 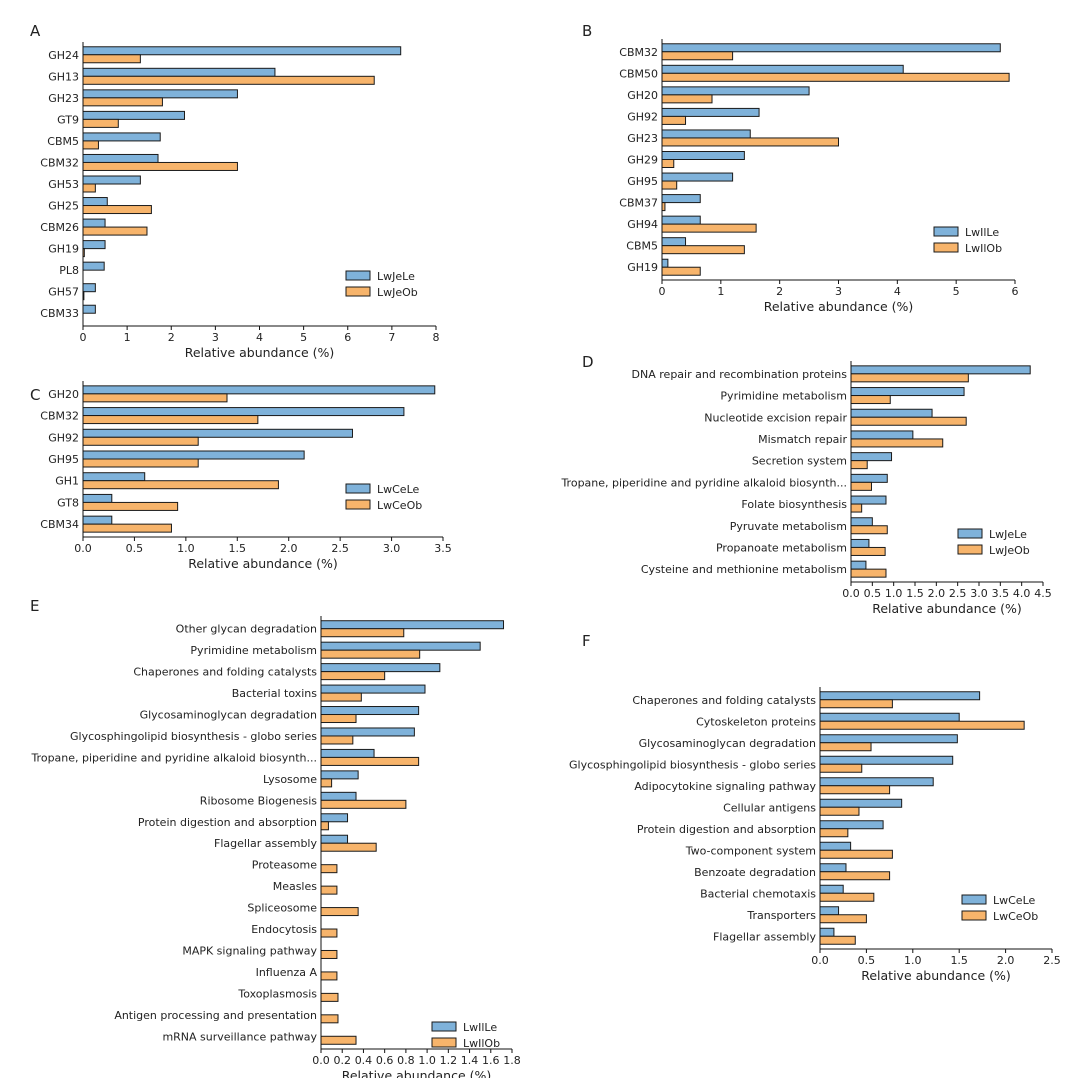 What do you see at coordinates (59, 524) in the screenshot?
I see `category-label: CBM34` at bounding box center [59, 524].